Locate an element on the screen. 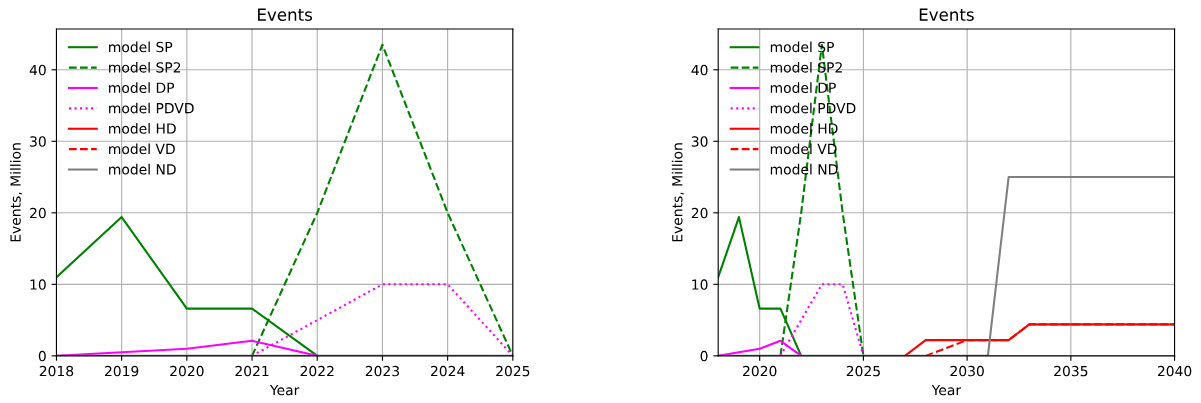  x-tick-label: 2030 is located at coordinates (967, 371).